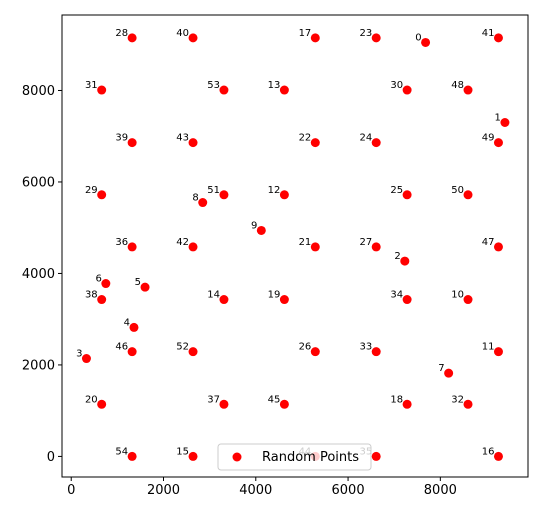 The image size is (552, 514). I want to click on point-label: 49, so click(488, 138).